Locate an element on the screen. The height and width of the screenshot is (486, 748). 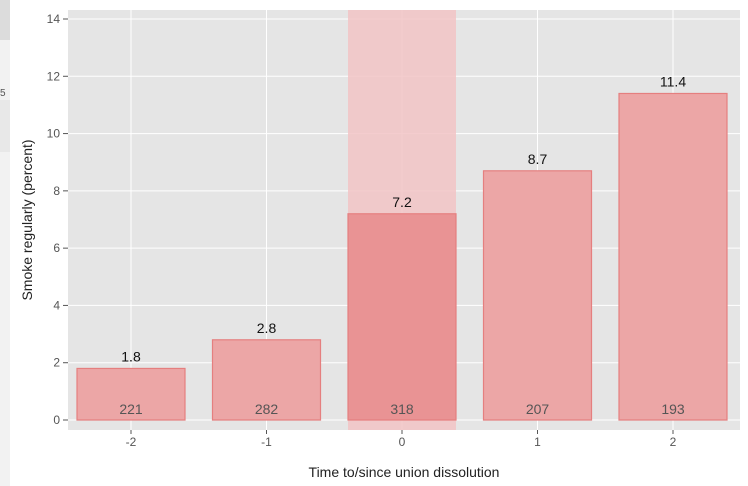
x-tick-label: 0 is located at coordinates (402, 442).